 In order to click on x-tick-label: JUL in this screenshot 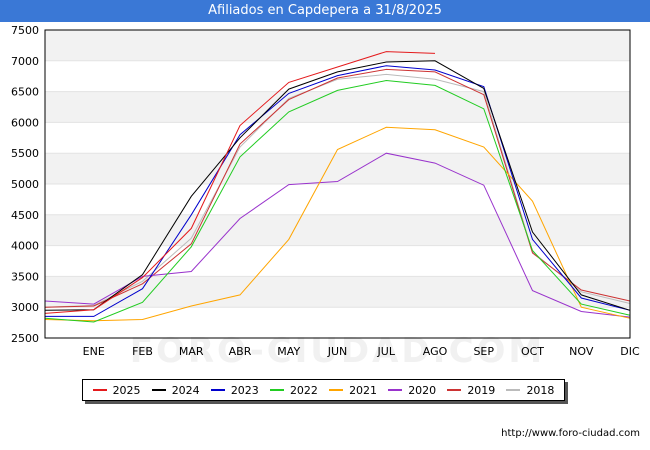, I will do `click(386, 351)`.